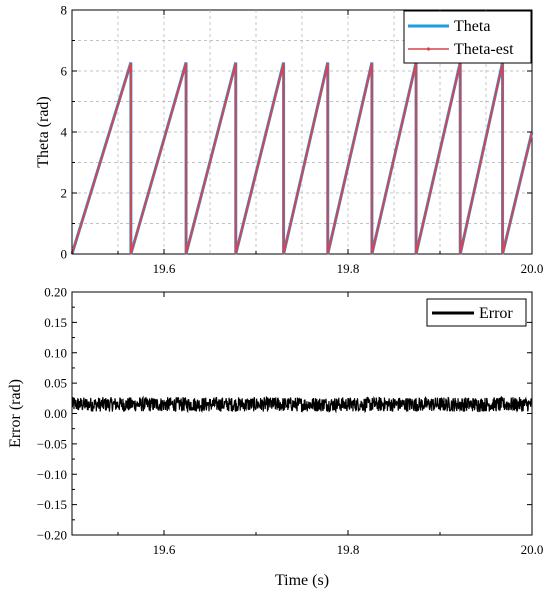 Image resolution: width=550 pixels, height=599 pixels. I want to click on theta-legend: Theta Theta-est, so click(467, 37).